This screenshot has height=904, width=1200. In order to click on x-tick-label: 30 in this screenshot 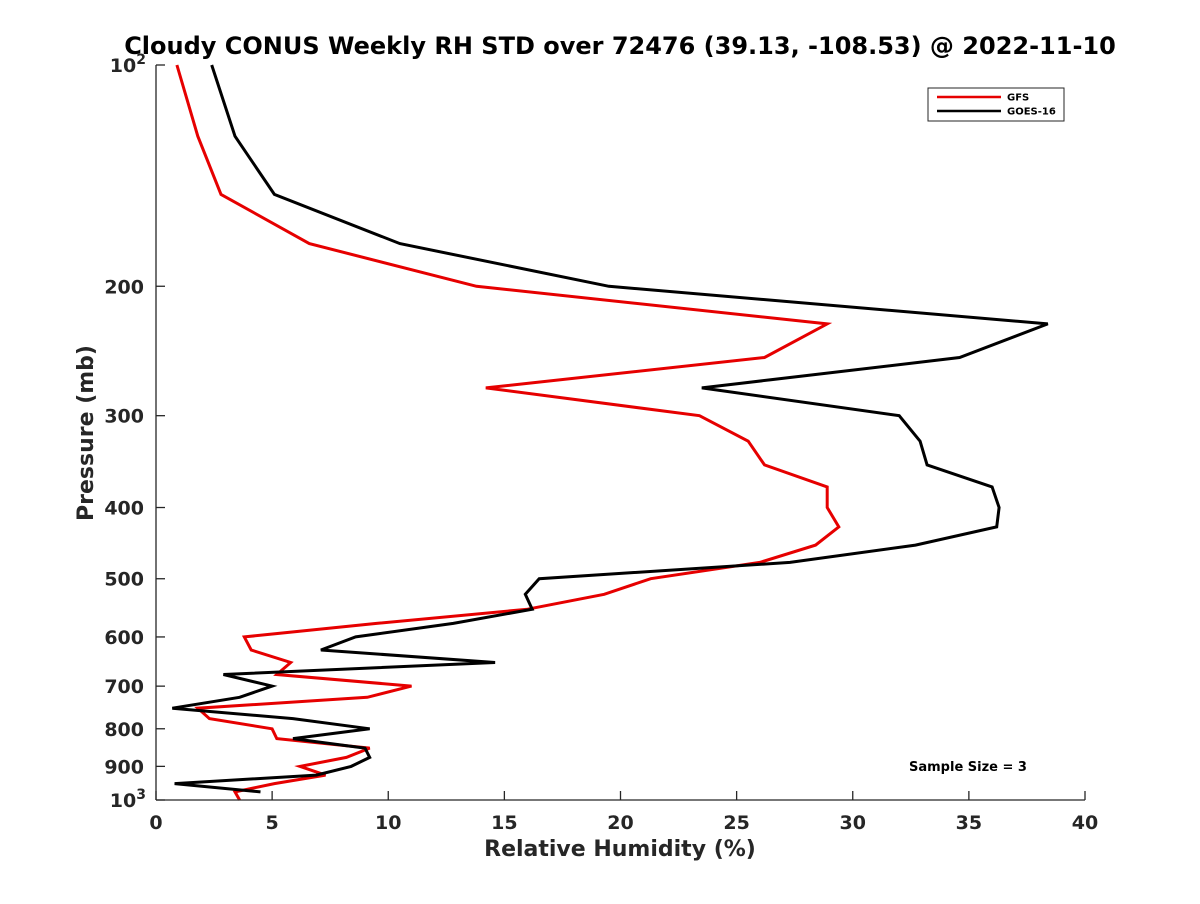, I will do `click(853, 823)`.